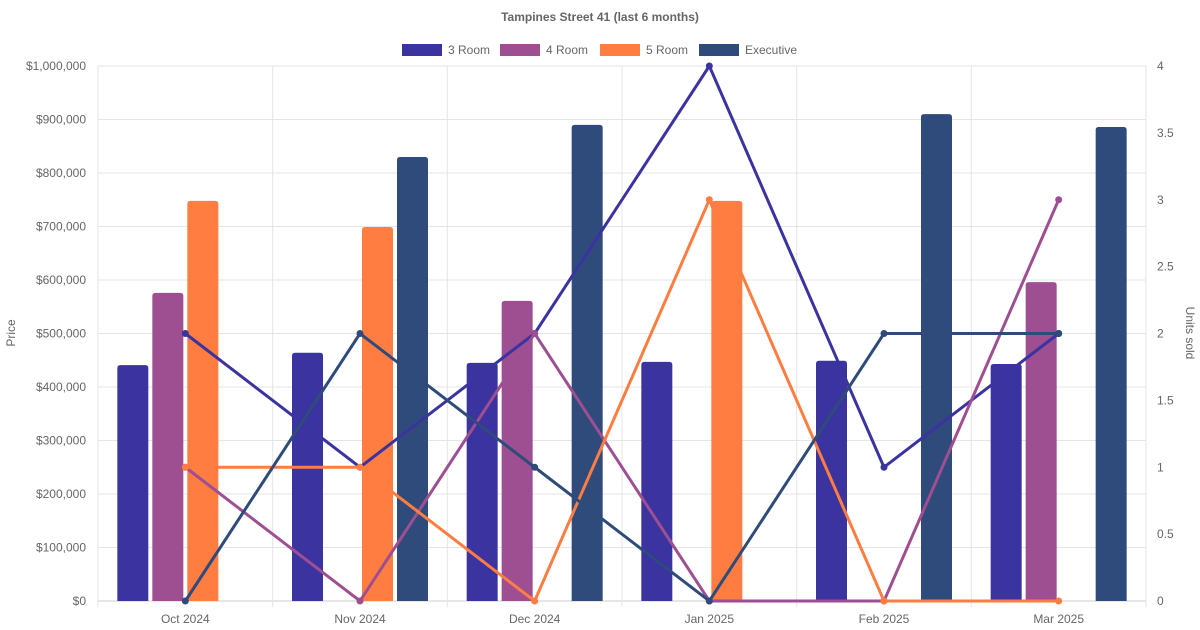 The width and height of the screenshot is (1200, 630). Describe the element at coordinates (360, 619) in the screenshot. I see `x-tick-label: Nov 2024` at that location.